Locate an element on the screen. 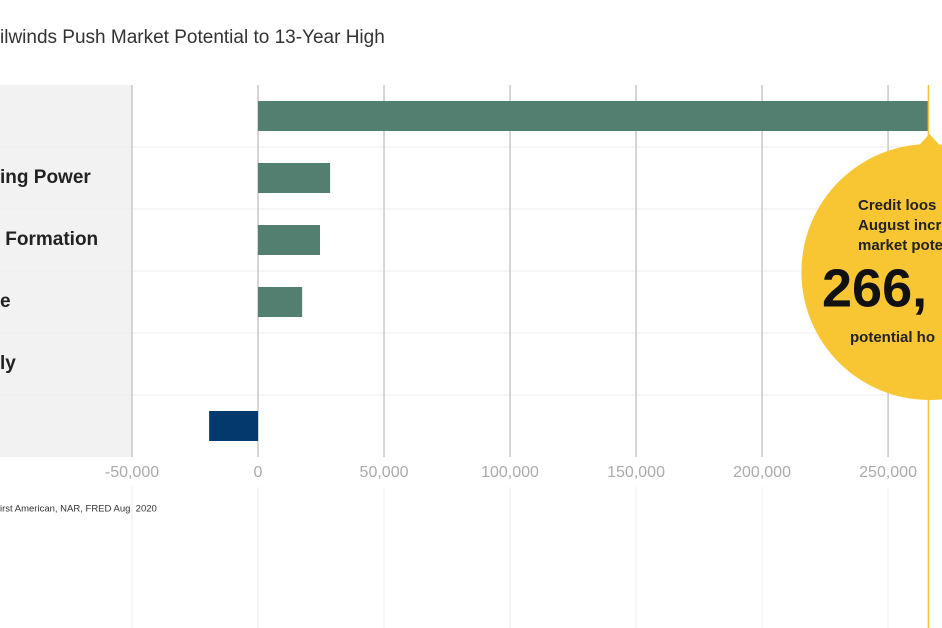  x-tick-label: 200,000 is located at coordinates (762, 472).